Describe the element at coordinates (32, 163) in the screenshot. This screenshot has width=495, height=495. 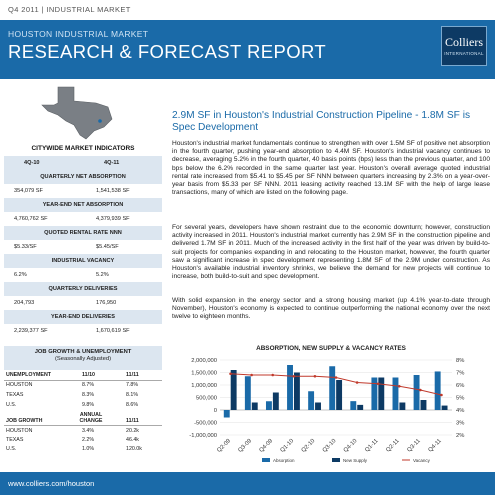
I see `indicators-col-1: 4Q-10` at that location.